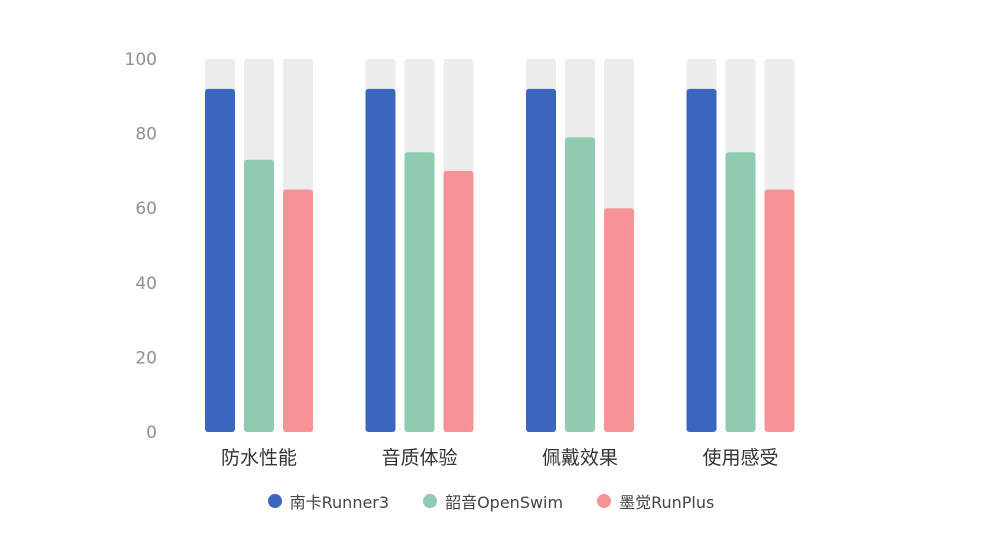  Describe the element at coordinates (580, 458) in the screenshot. I see `x-tick-label: 佩戴效果` at that location.